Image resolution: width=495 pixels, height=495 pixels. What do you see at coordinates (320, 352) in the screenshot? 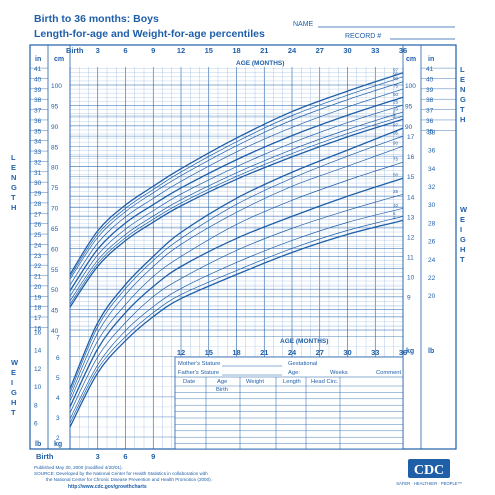
I see `x-tick-weight: 27` at bounding box center [320, 352].